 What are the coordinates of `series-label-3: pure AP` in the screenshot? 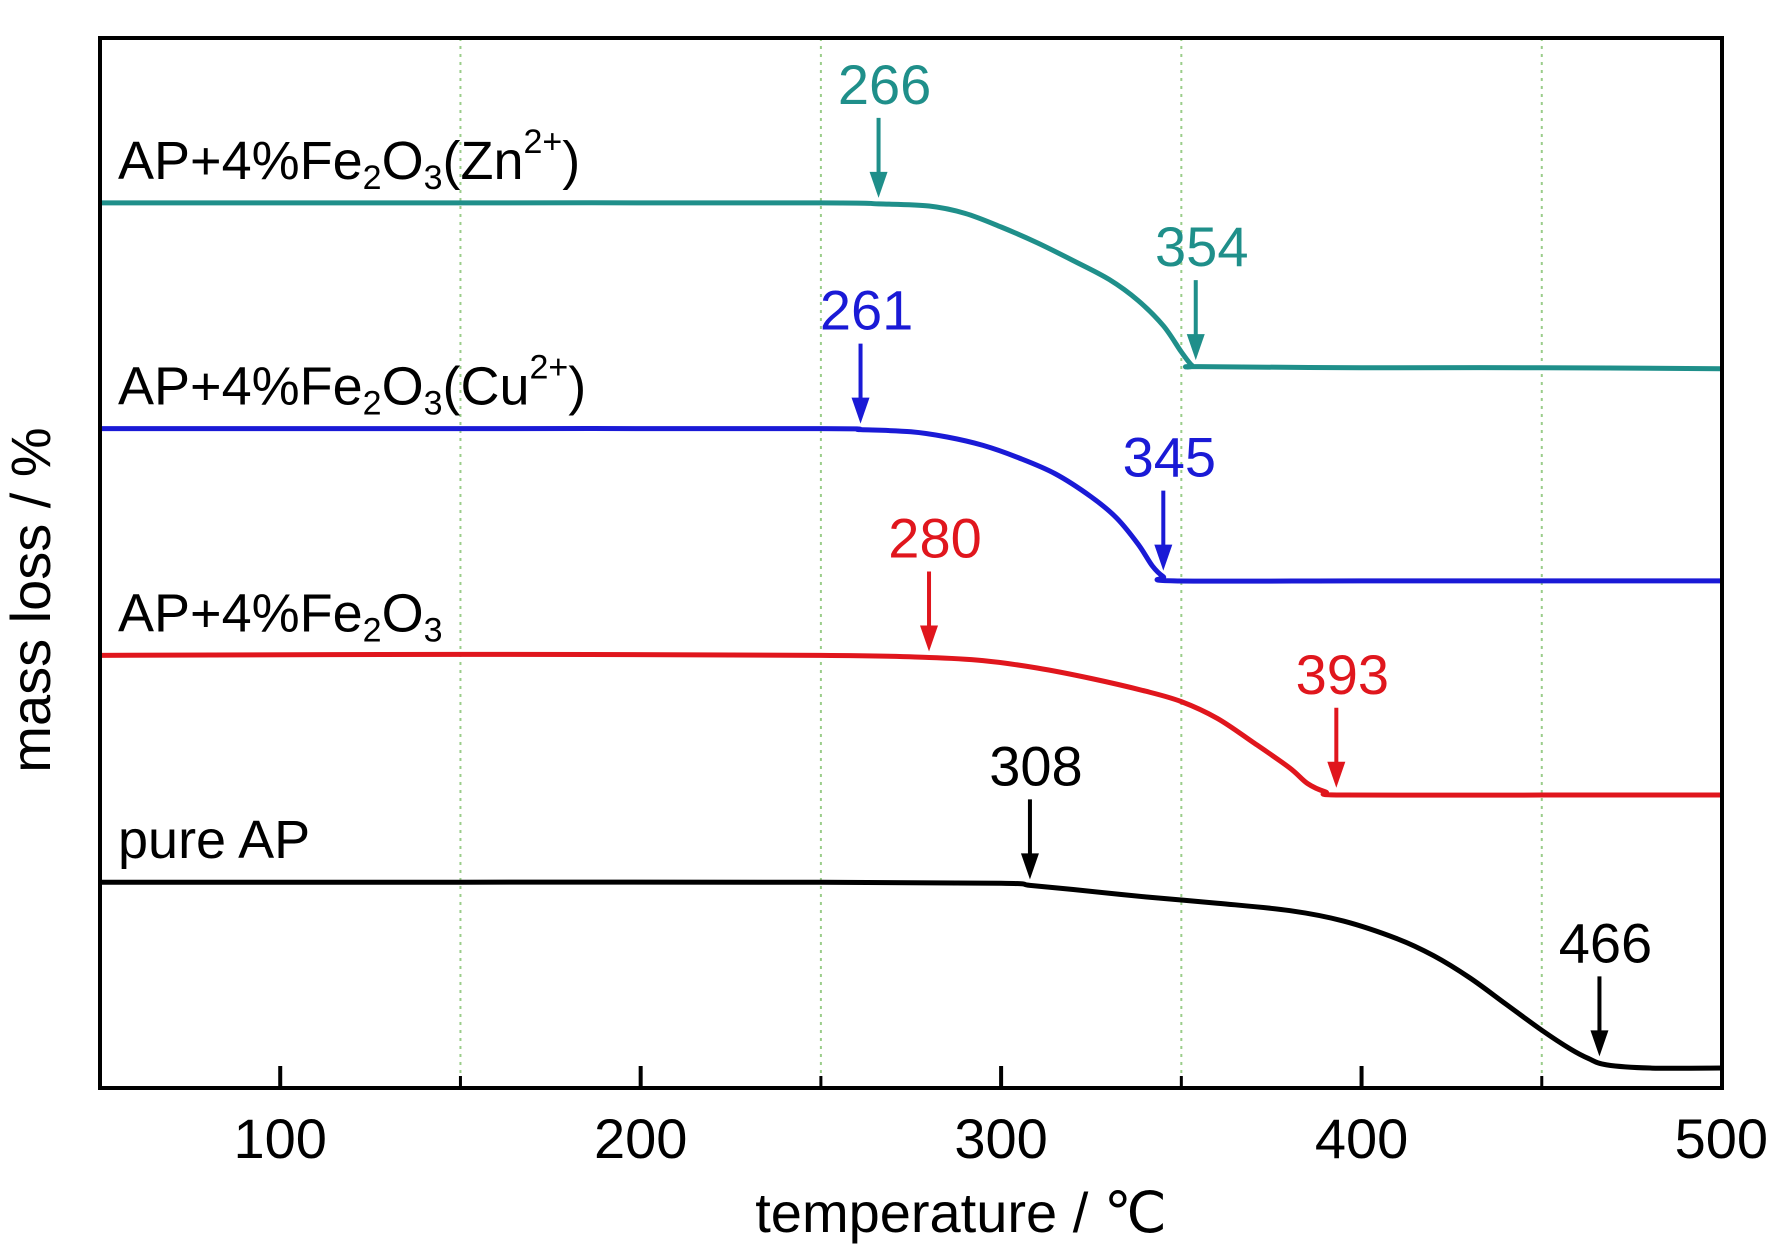 It's located at (214, 840).